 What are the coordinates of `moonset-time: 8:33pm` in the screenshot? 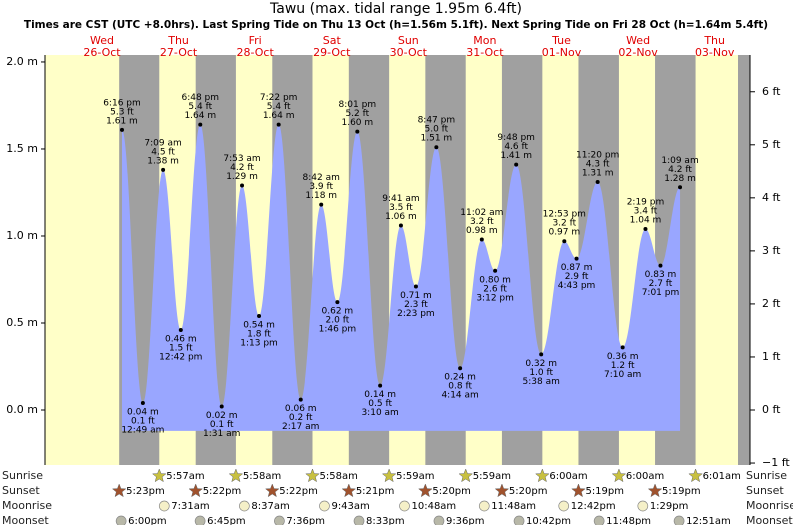 It's located at (385, 520).